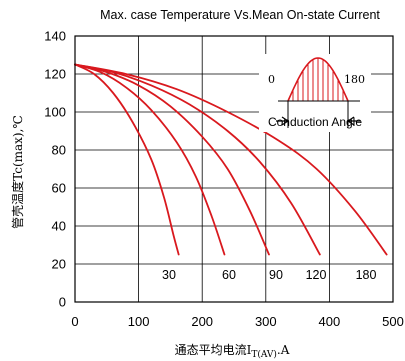 The width and height of the screenshot is (405, 361). Describe the element at coordinates (316, 275) in the screenshot. I see `series-label-120: 120` at that location.